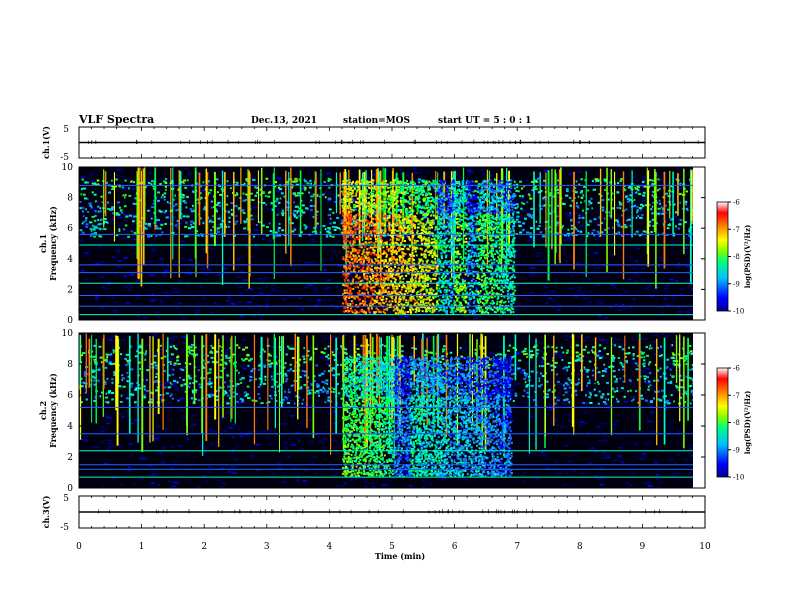 This screenshot has width=792, height=612. What do you see at coordinates (46, 142) in the screenshot?
I see `ch1-waveform-ylabel: ch.1(V)` at bounding box center [46, 142].